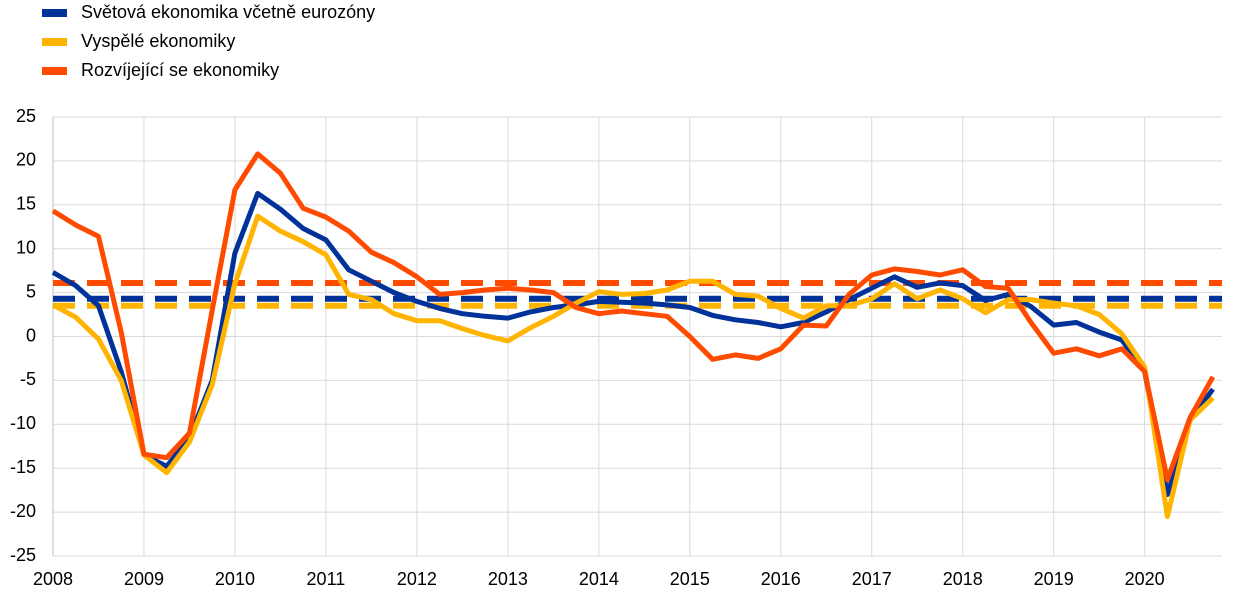  Describe the element at coordinates (508, 579) in the screenshot. I see `x-tick-label: 2013` at that location.